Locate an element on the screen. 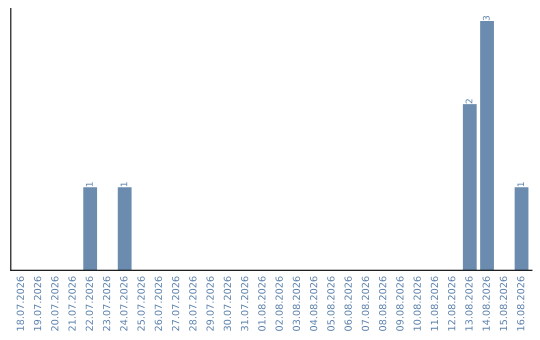  x-tick-label: 27.07.2026 is located at coordinates (176, 303).